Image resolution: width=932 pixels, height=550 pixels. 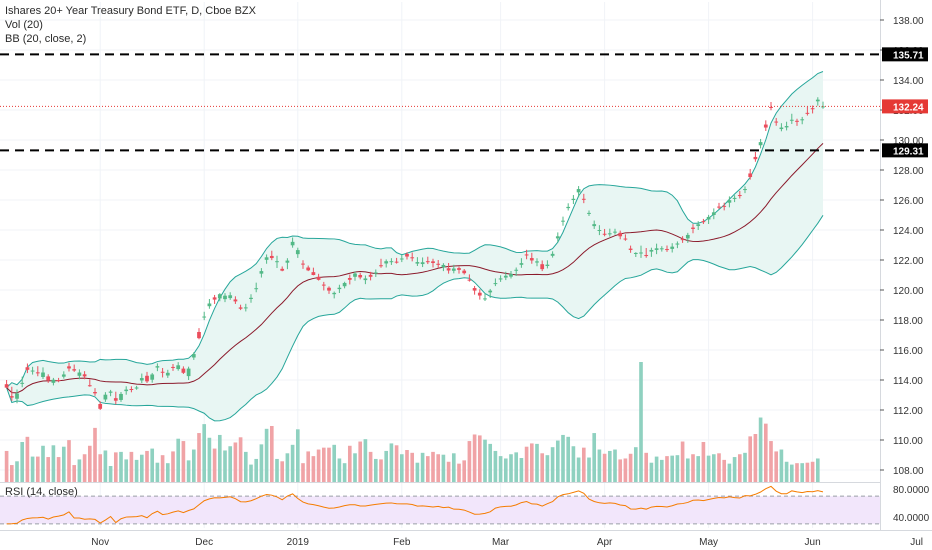 What do you see at coordinates (24, 25) in the screenshot?
I see `volume-indicator-label: Vol (20)` at bounding box center [24, 25].